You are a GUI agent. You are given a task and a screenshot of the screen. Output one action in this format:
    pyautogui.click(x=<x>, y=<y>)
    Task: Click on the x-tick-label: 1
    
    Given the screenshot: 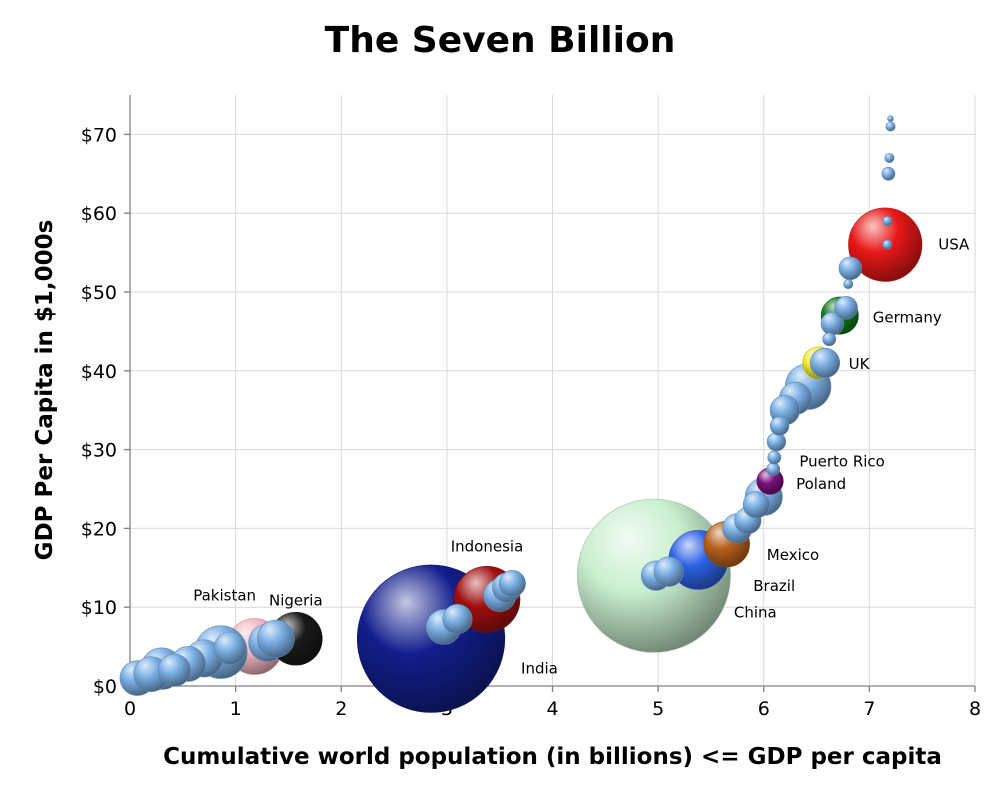 What is the action you would take?
    pyautogui.click(x=236, y=709)
    